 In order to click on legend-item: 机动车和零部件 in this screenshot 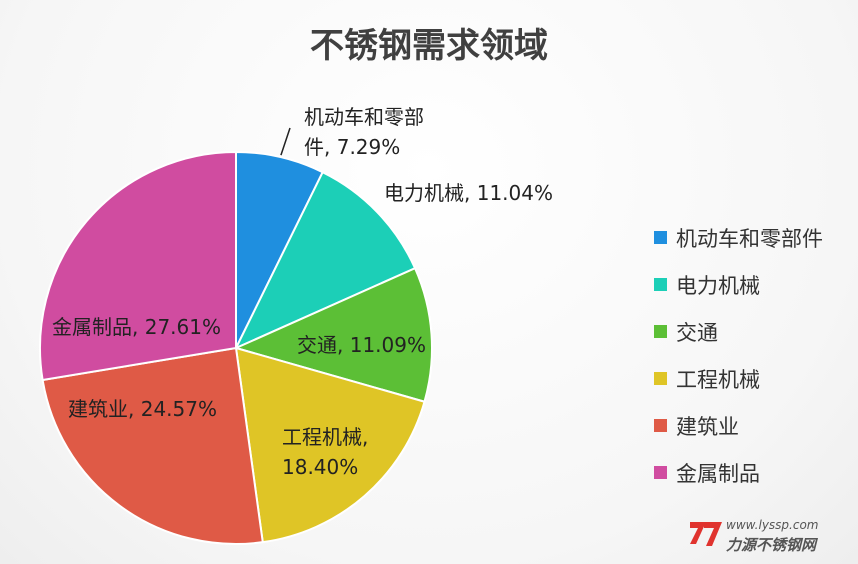, I will do `click(738, 237)`.